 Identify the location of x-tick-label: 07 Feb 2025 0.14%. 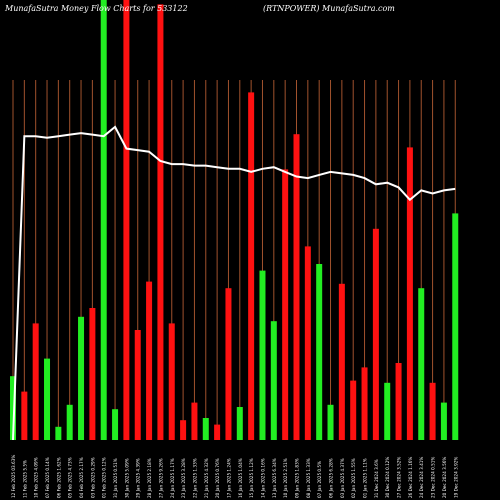
(47, 477).